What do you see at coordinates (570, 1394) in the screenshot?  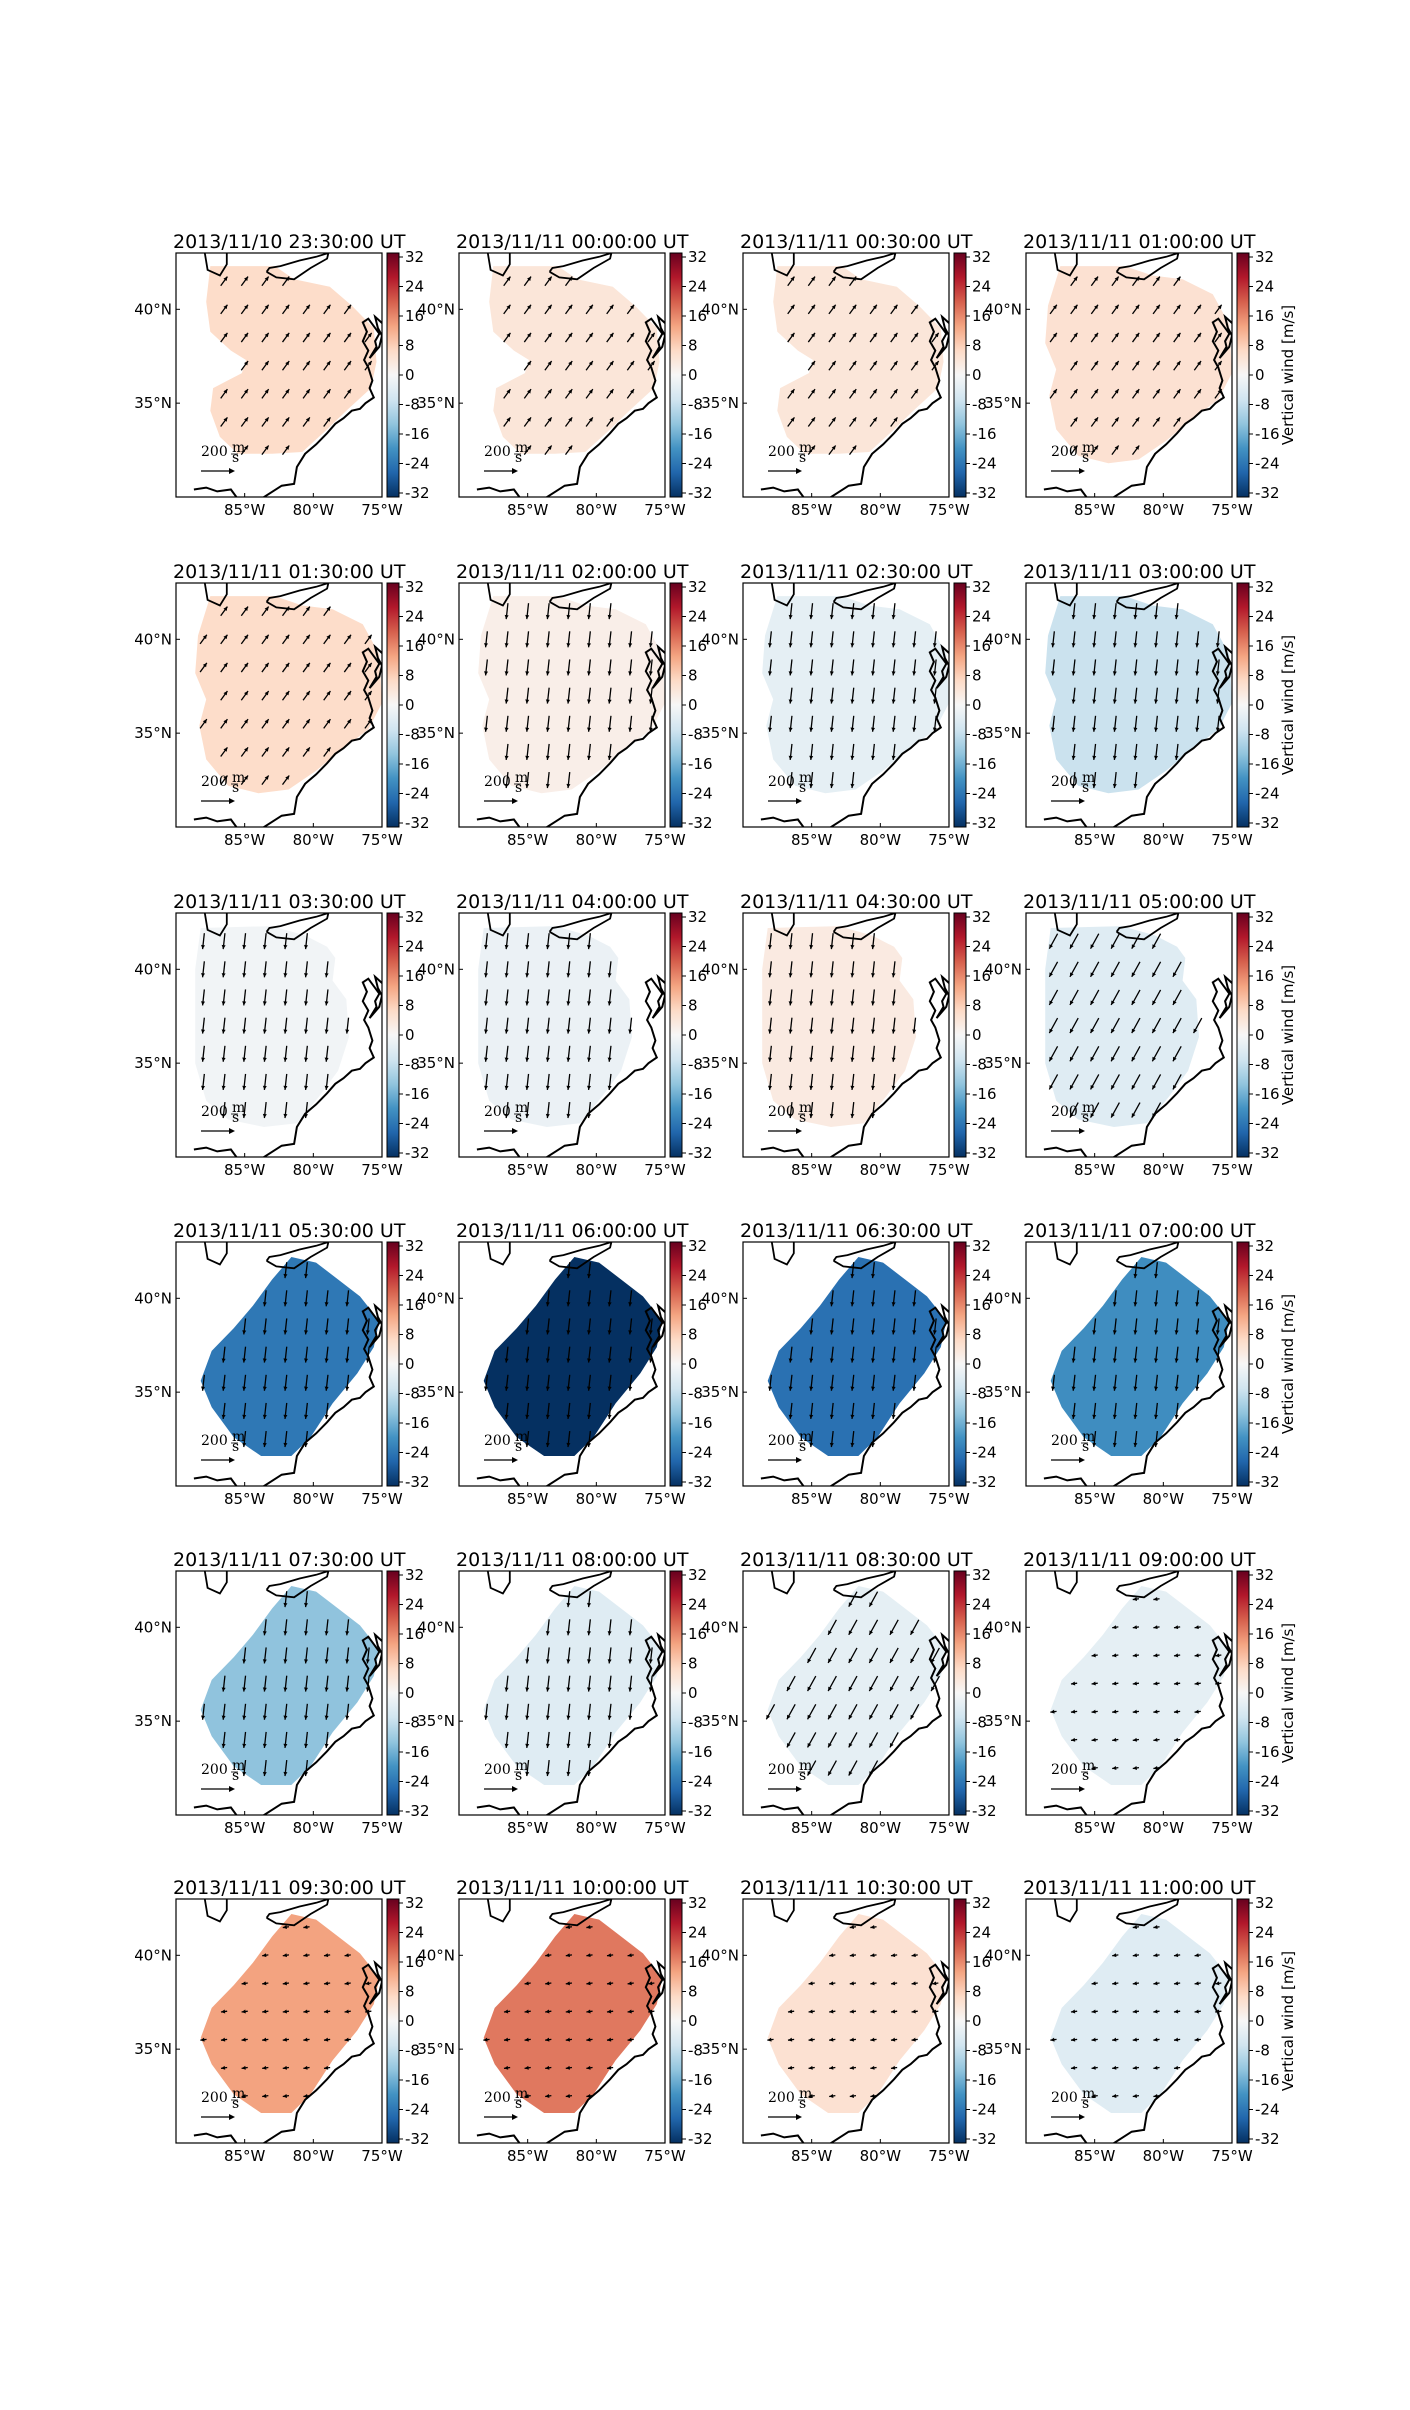 I see `coastline` at bounding box center [570, 1394].